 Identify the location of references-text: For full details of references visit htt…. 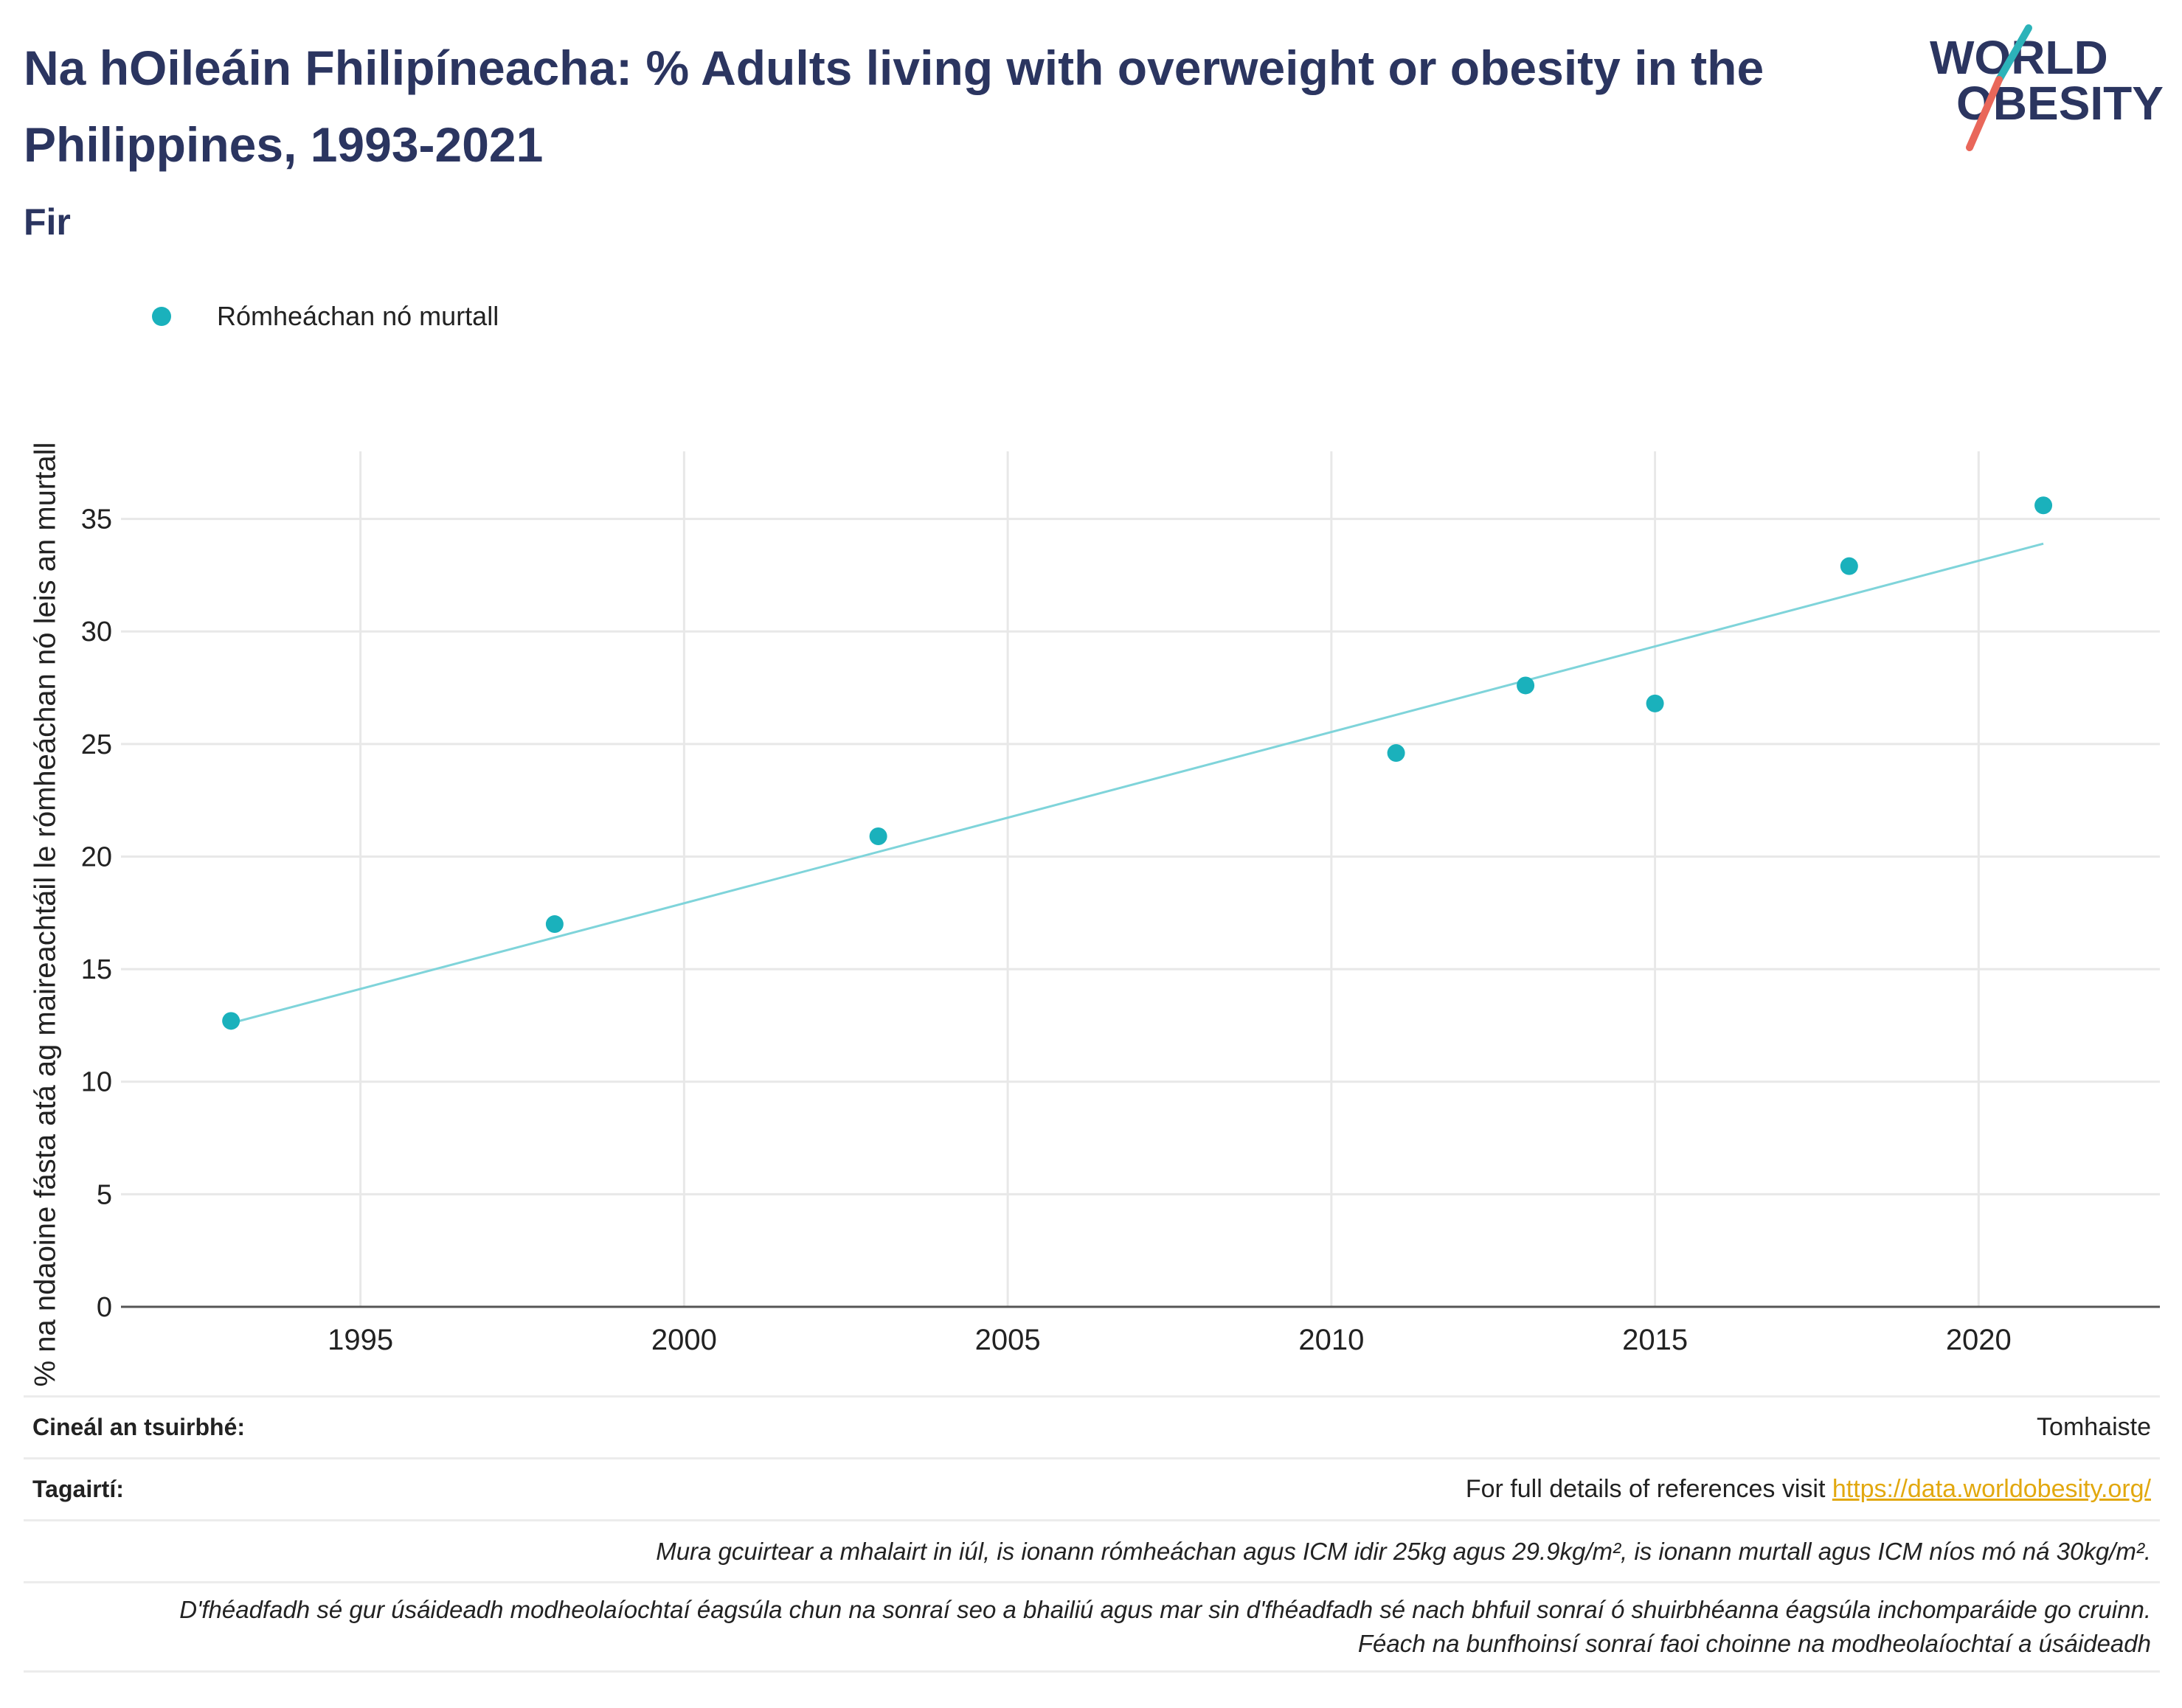
(1808, 1489).